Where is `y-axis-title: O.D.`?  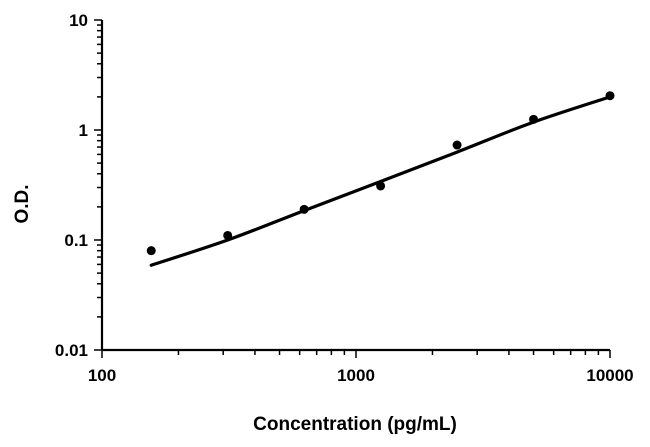
y-axis-title: O.D. is located at coordinates (22, 203).